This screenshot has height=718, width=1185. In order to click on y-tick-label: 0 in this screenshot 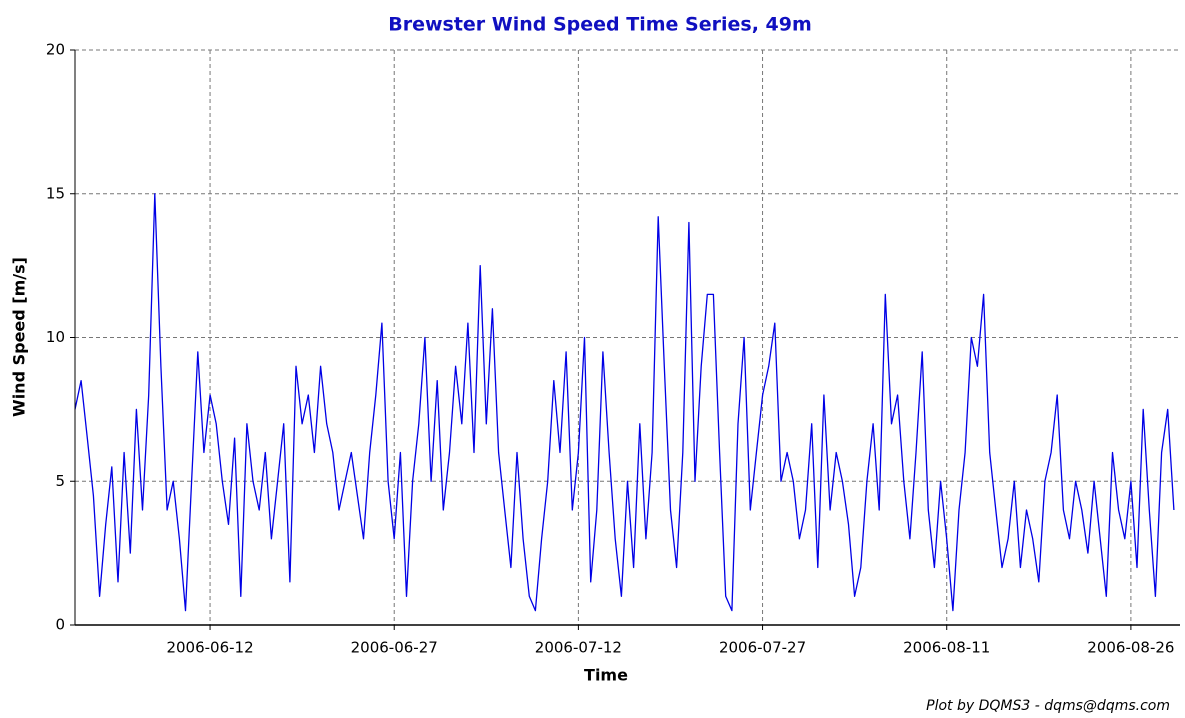, I will do `click(60, 625)`.